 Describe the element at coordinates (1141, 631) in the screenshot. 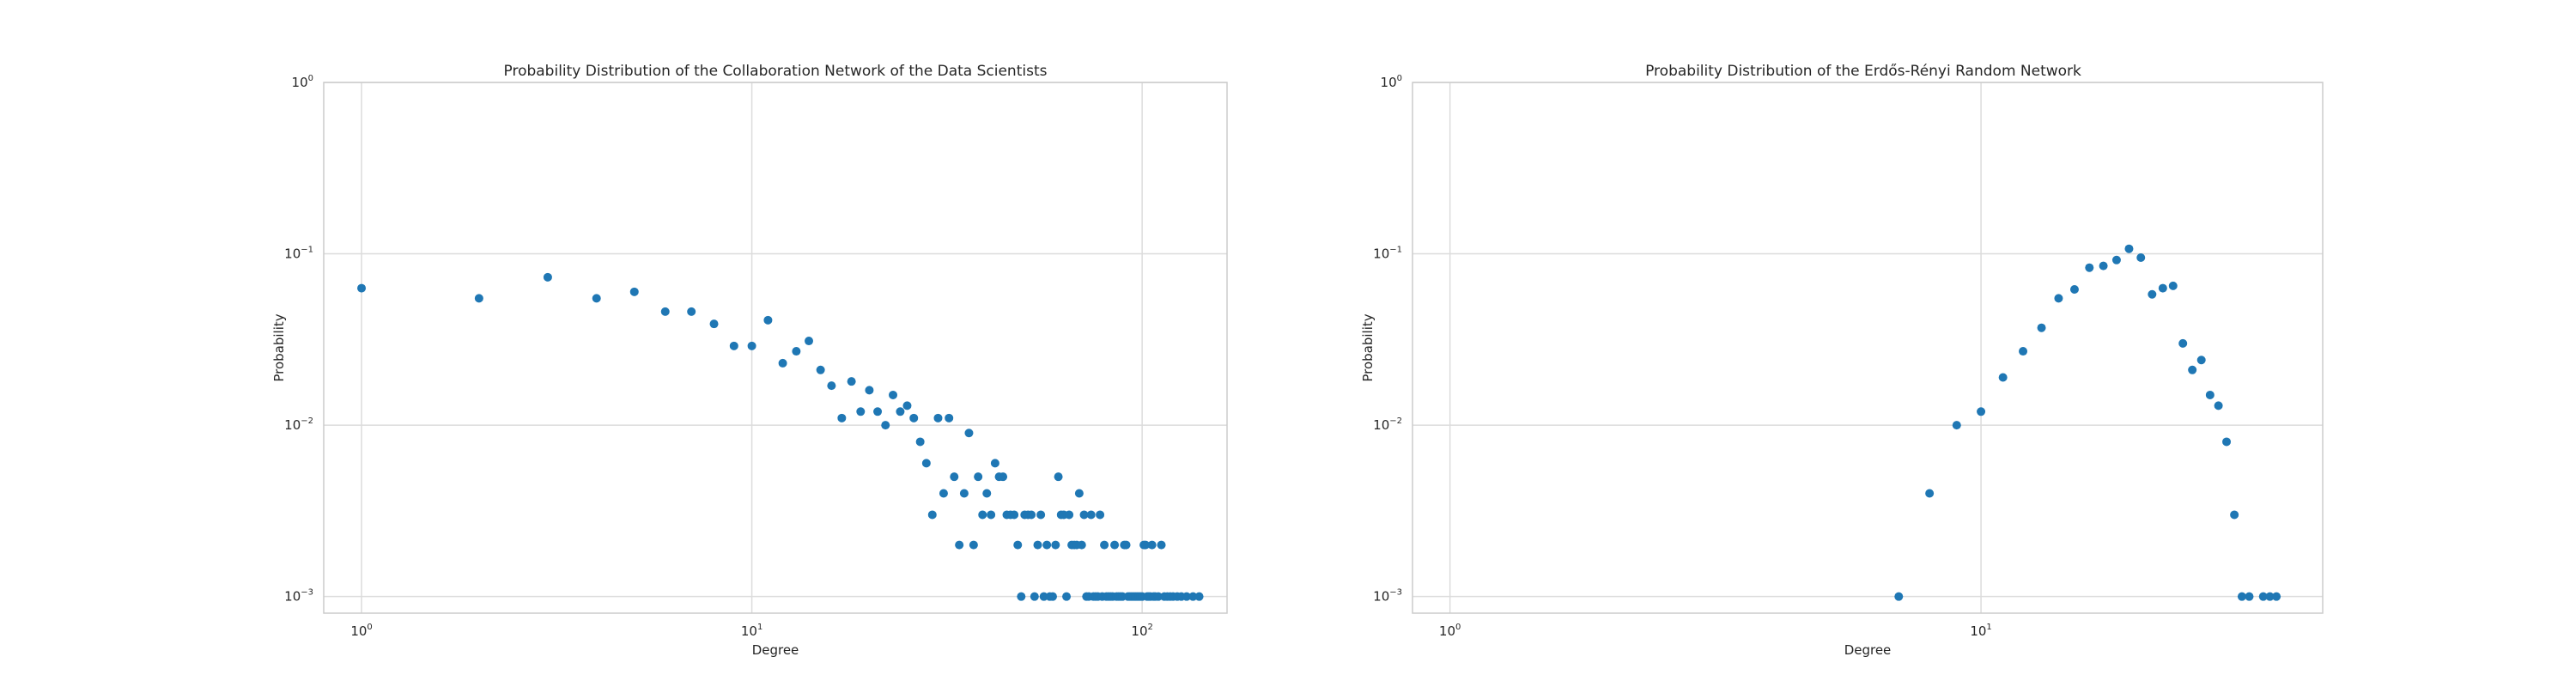

I see `x-tick-label: 10²` at that location.